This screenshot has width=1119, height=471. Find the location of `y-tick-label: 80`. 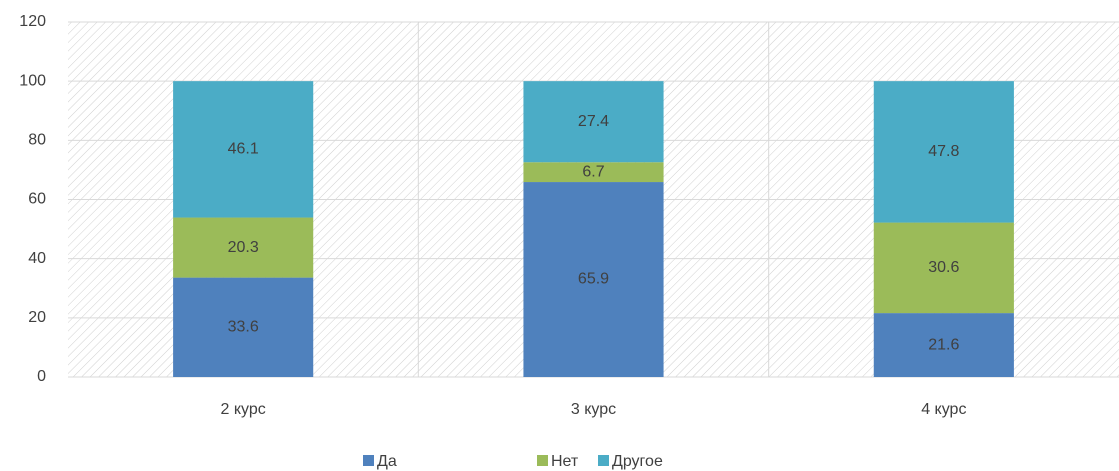

y-tick-label: 80 is located at coordinates (37, 140).